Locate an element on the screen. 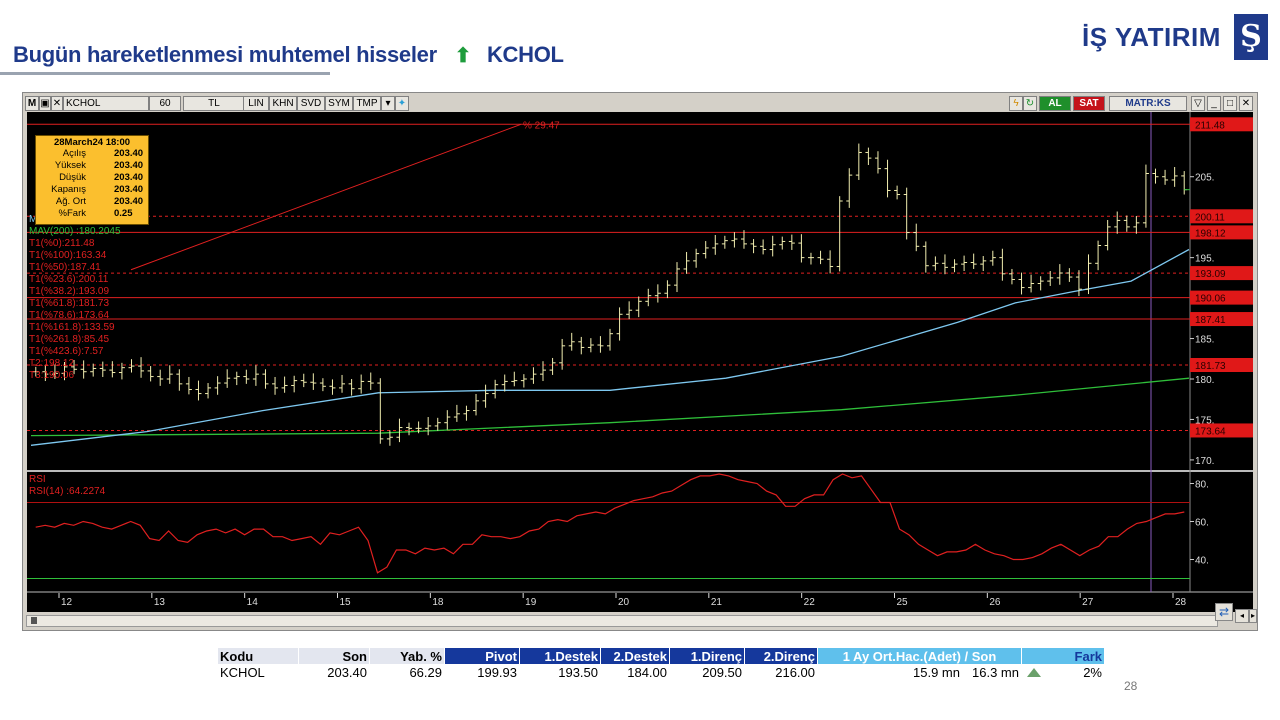 The width and height of the screenshot is (1280, 720). x-tick-label: 13 is located at coordinates (160, 602).